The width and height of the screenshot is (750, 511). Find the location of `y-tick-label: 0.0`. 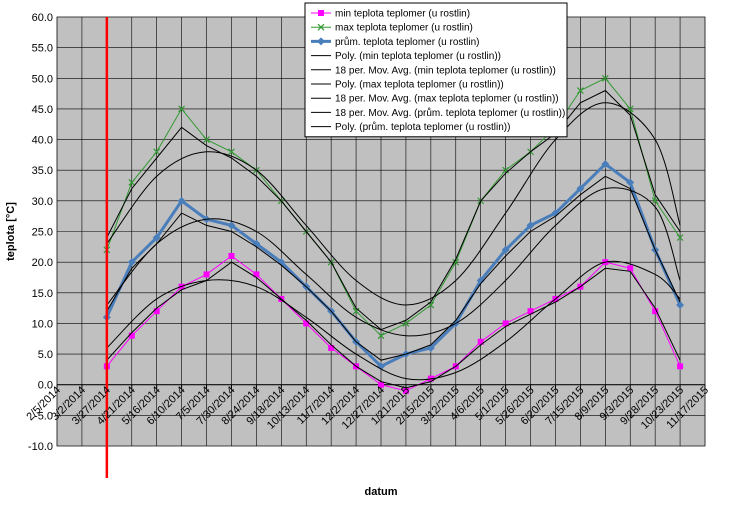

y-tick-label: 0.0 is located at coordinates (45, 386).